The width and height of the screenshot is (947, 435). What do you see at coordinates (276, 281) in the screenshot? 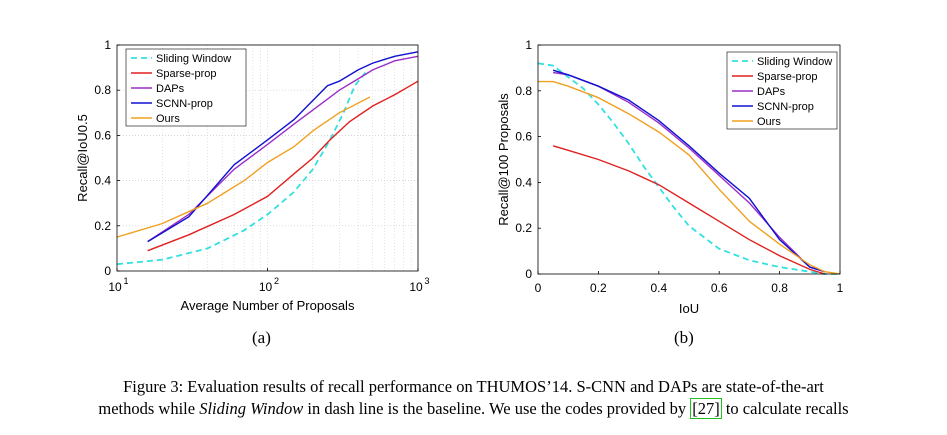
I see `x-tick-exponent: 2` at bounding box center [276, 281].